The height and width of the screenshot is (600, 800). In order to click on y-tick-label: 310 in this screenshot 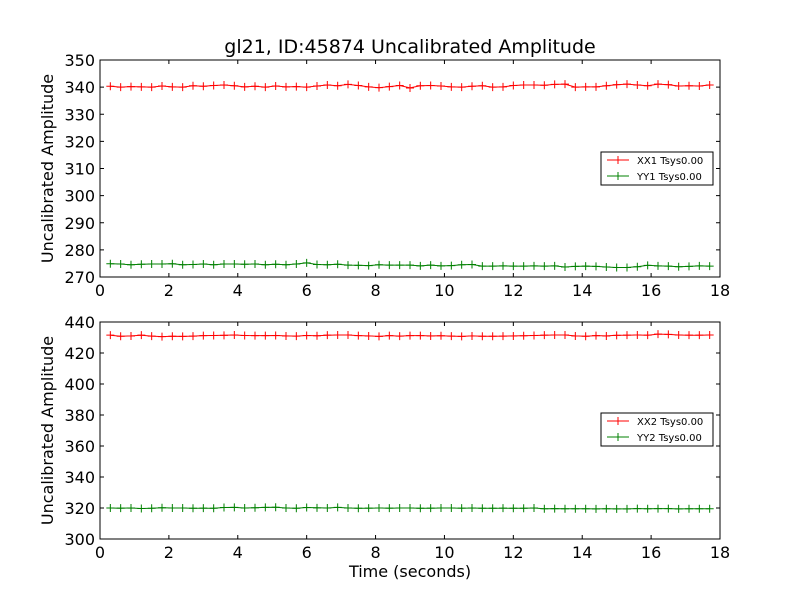, I will do `click(79, 169)`.